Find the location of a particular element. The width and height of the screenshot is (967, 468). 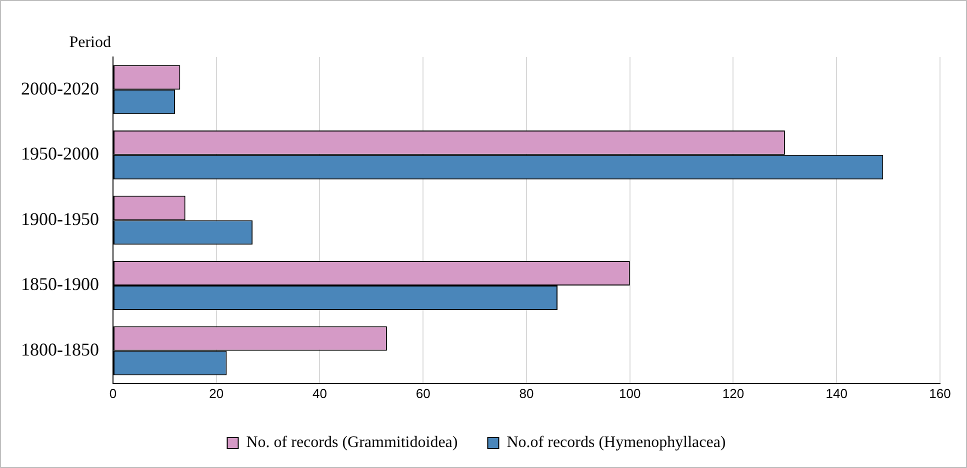

legend-label: No.of records (Hymenophyllacea) is located at coordinates (616, 443).